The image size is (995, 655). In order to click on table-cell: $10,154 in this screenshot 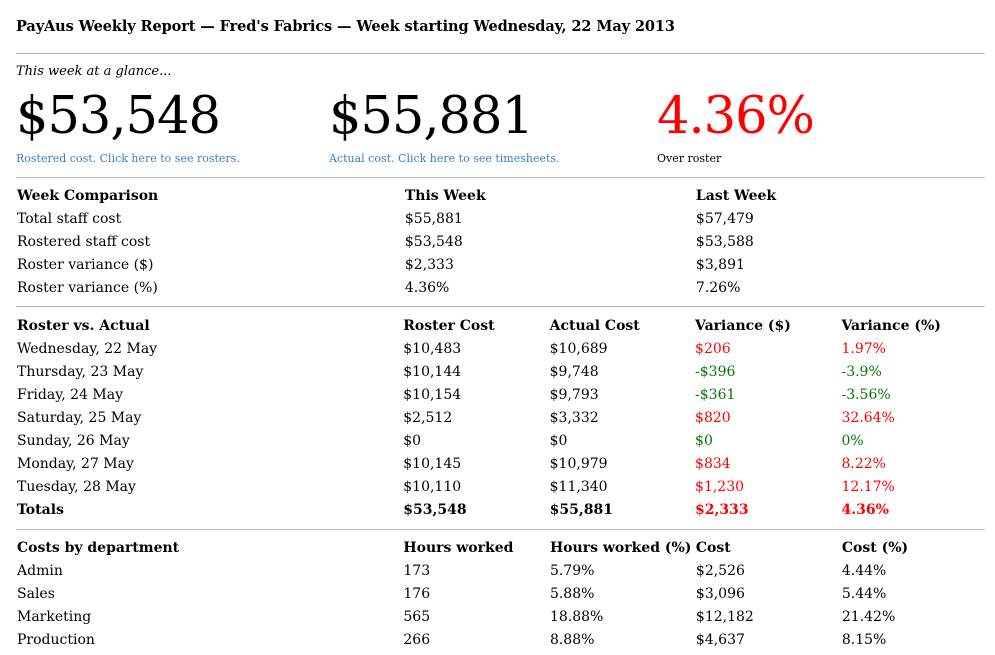, I will do `click(432, 395)`.